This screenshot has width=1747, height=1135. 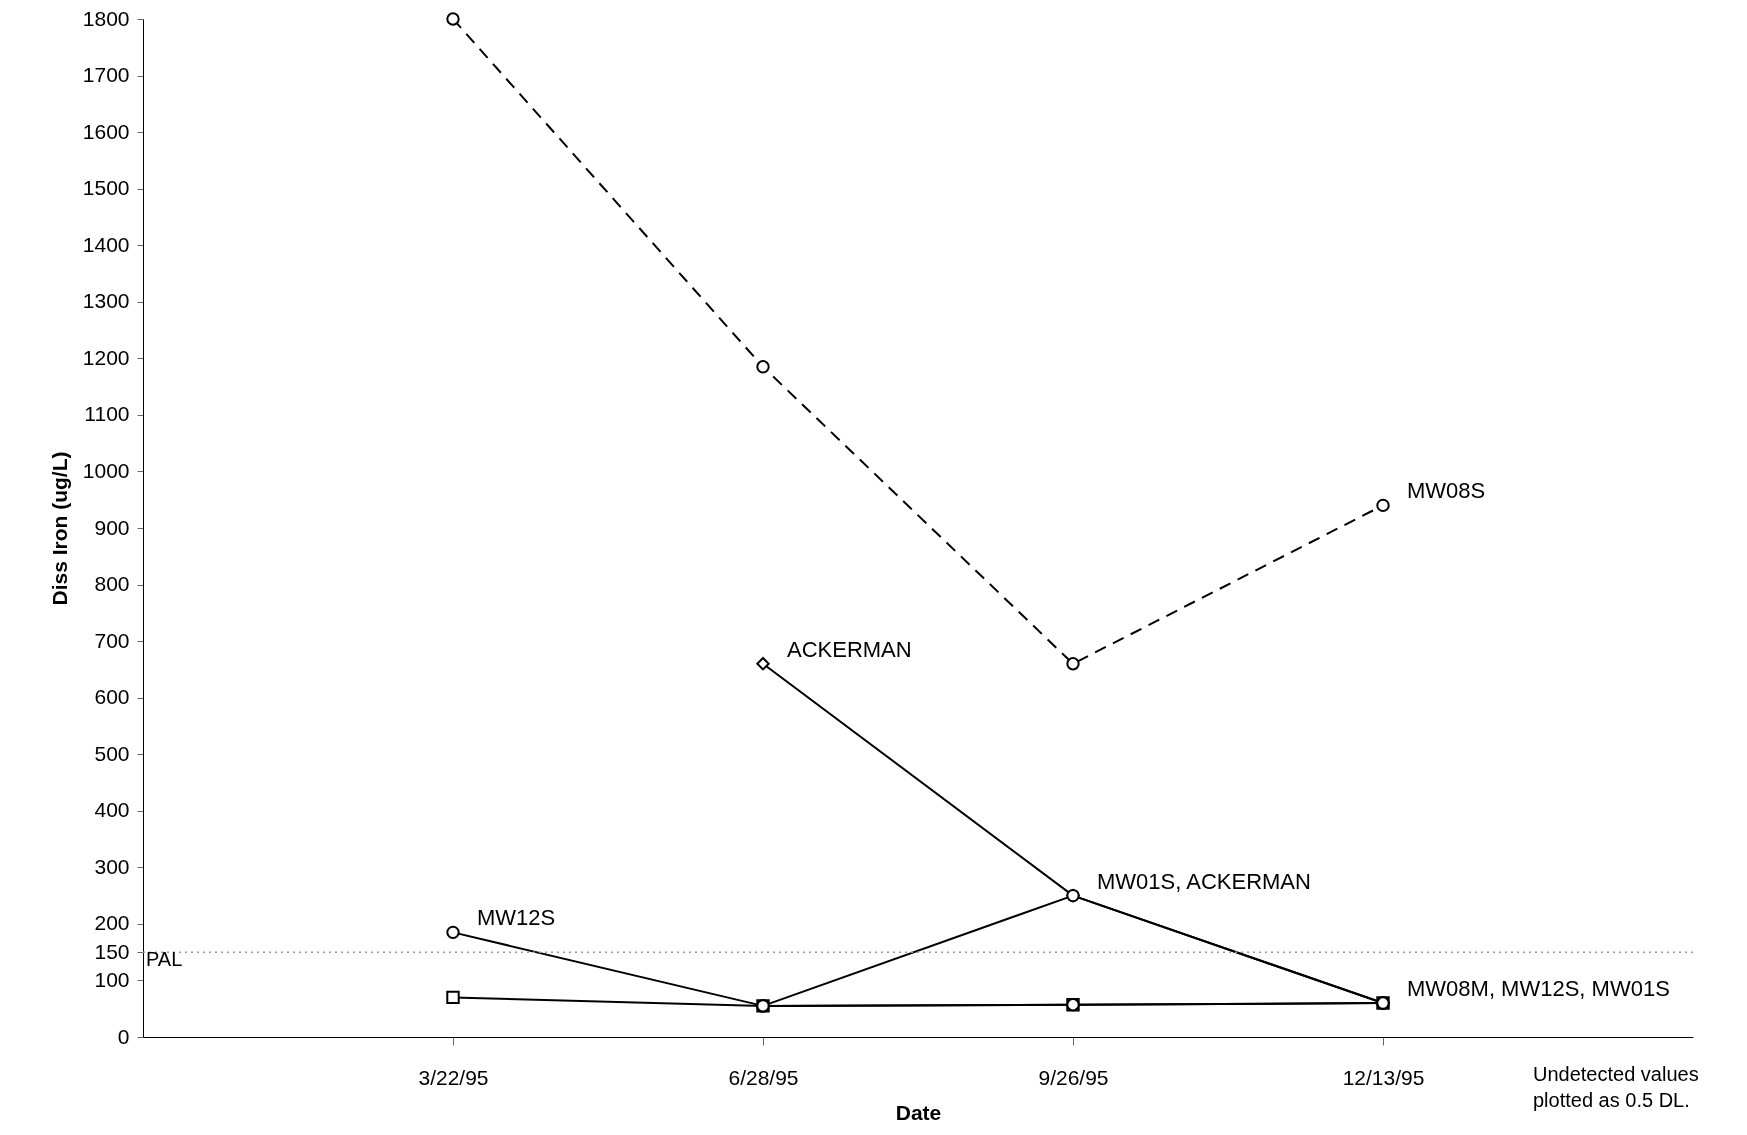 I want to click on annotation: MW01S, ACKERMAN, so click(x=1204, y=881).